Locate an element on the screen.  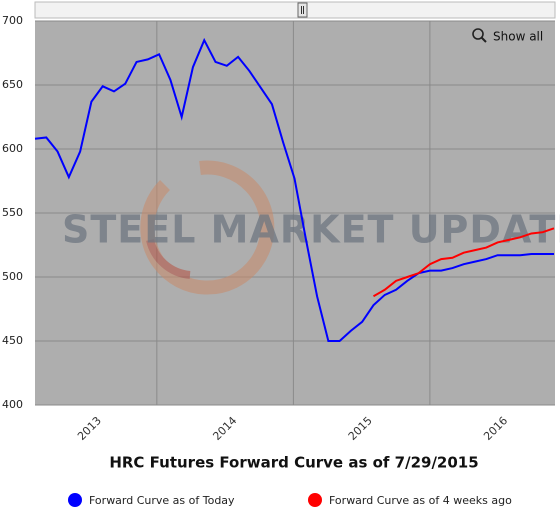
x-tick-label: 2015 is located at coordinates (360, 428).